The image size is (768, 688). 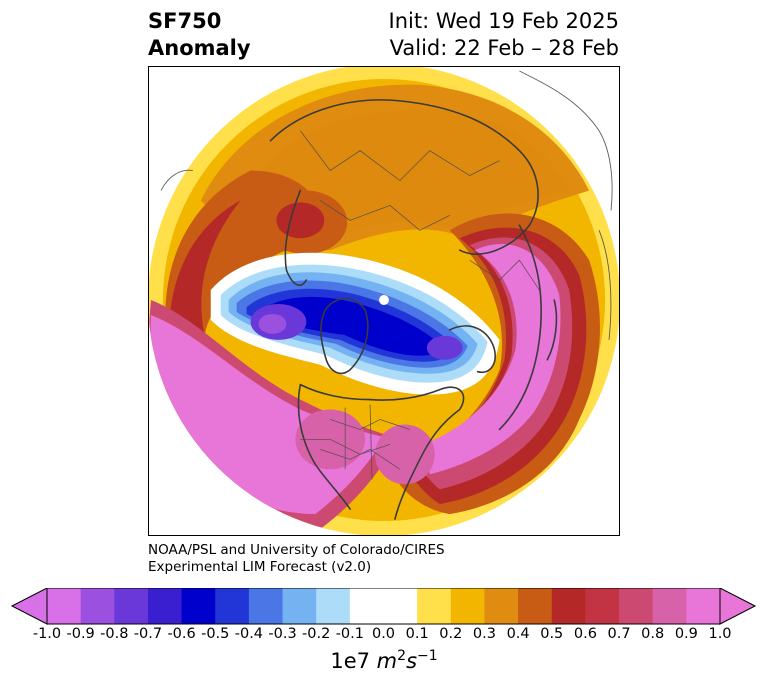 What do you see at coordinates (653, 634) in the screenshot?
I see `colorbar-tick-label: 0.8` at bounding box center [653, 634].